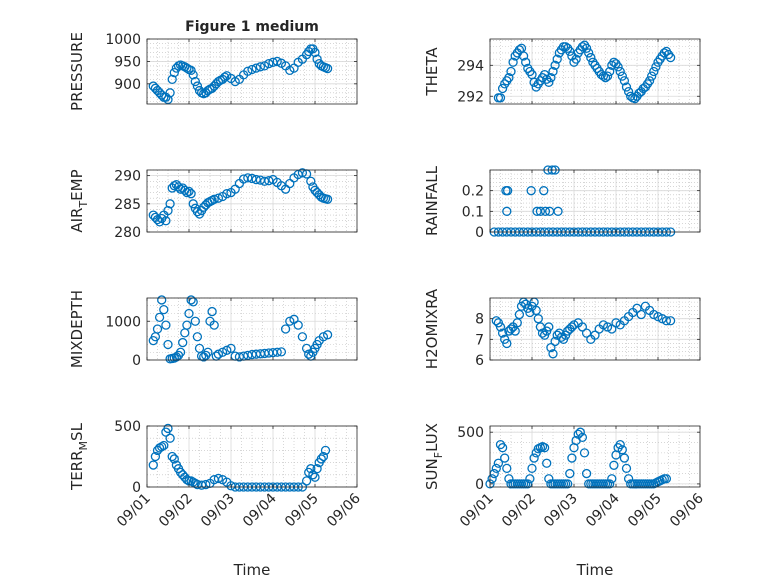  I want to click on subplot-pressure: 900 950 1000 PRESSURE, so click(213, 71).